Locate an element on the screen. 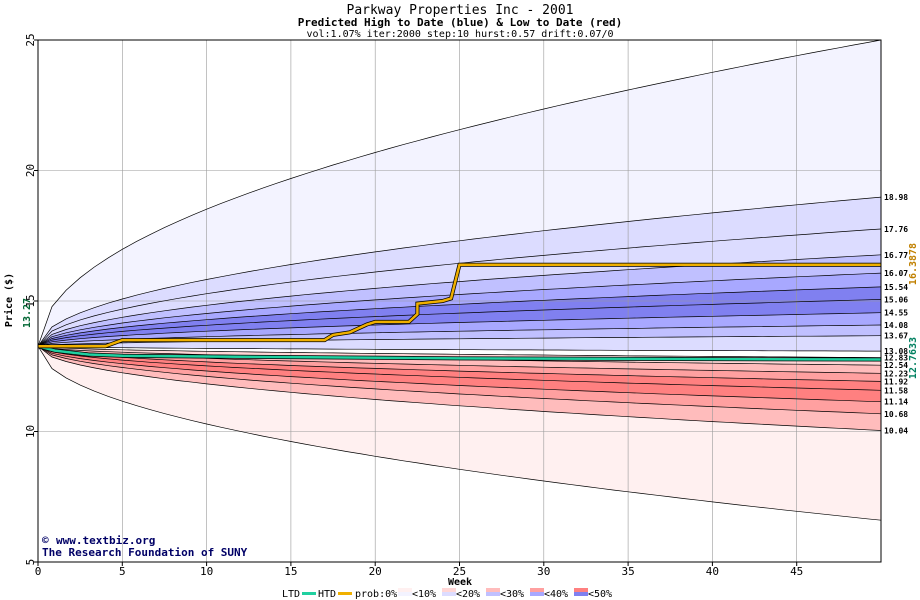 The height and width of the screenshot is (600, 920). band-end-label: 16.07 is located at coordinates (896, 273).